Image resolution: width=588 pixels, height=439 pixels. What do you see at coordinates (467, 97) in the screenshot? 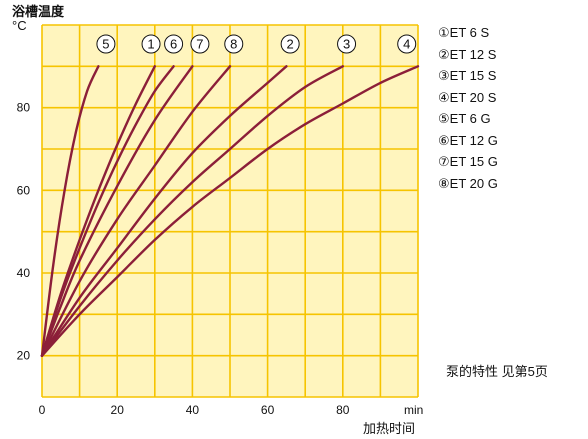
I see `legend-item: ④ET 20 S` at bounding box center [467, 97].